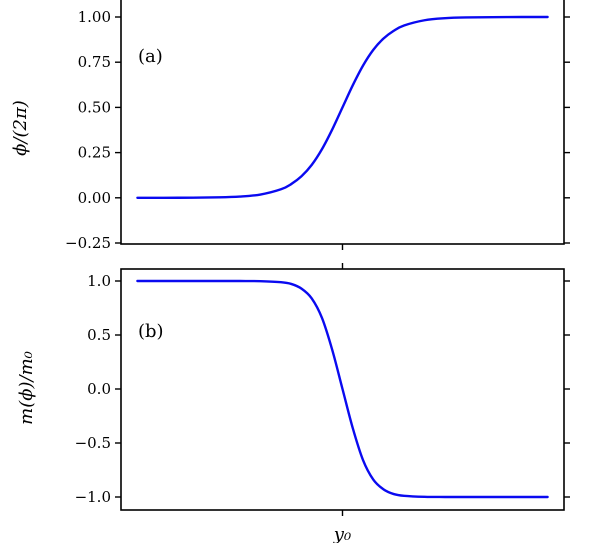 This screenshot has width=598, height=543. I want to click on panel-b-ytick-label: 1.0, so click(99, 281).